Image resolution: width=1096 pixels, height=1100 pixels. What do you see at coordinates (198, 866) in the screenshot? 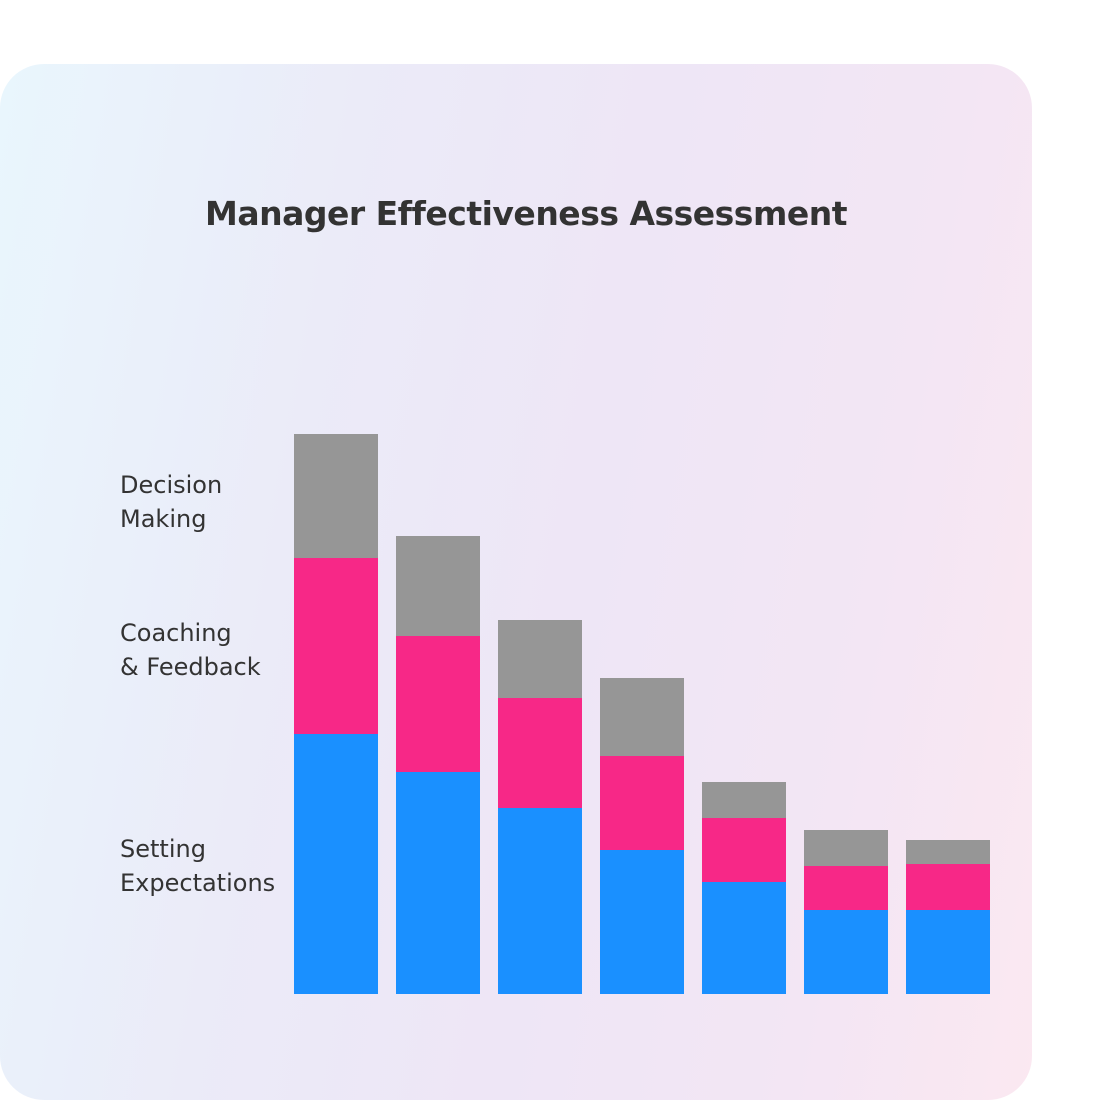
I see `series-label-setting-expectations: Setting Expectations` at bounding box center [198, 866].